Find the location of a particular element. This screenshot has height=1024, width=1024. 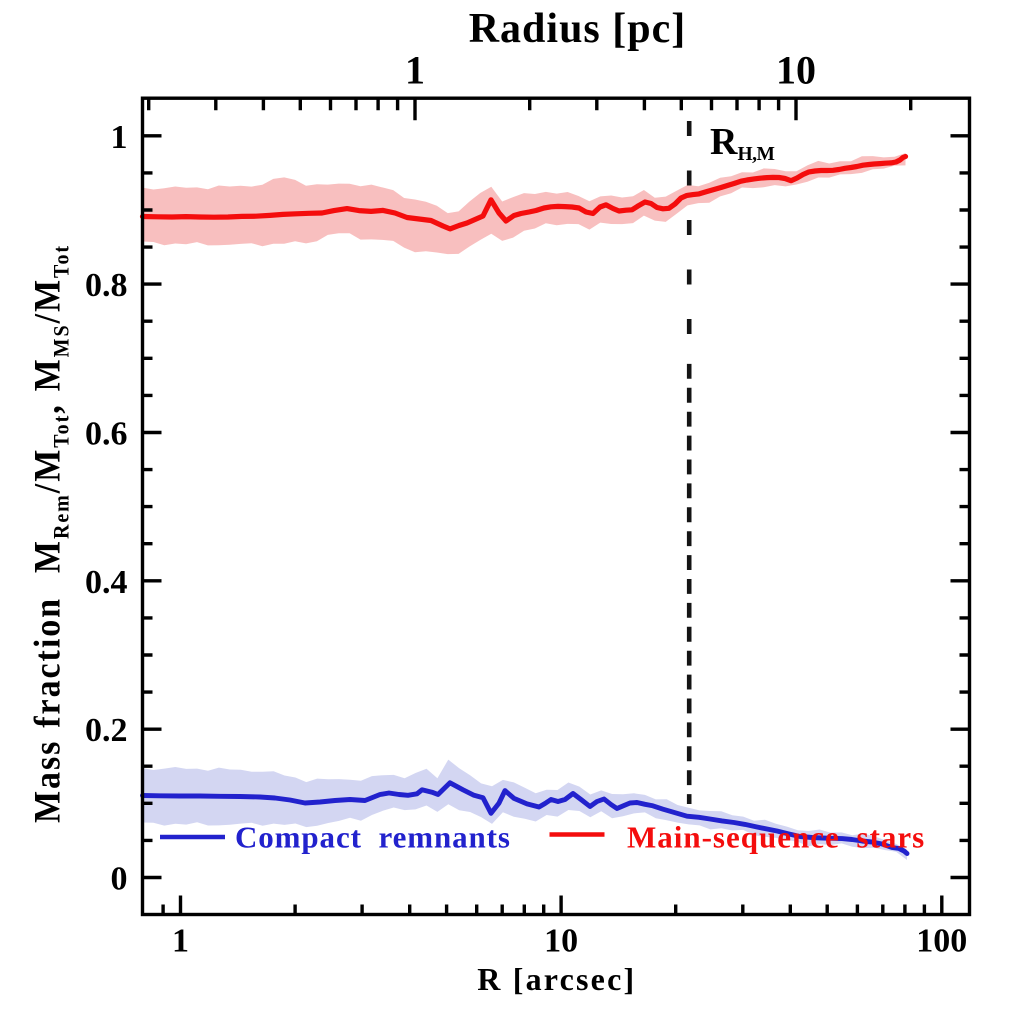

svg-text: Main-sequence stars is located at coordinates (776, 837).